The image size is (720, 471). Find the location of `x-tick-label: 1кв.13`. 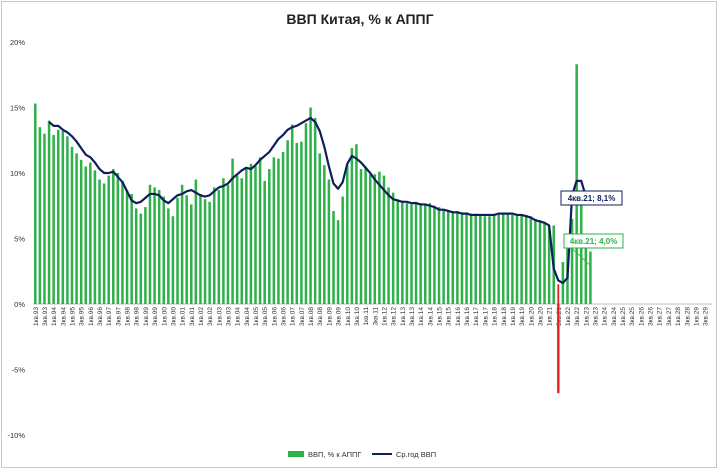

x-tick-label: 1кв.13 is located at coordinates (403, 316).